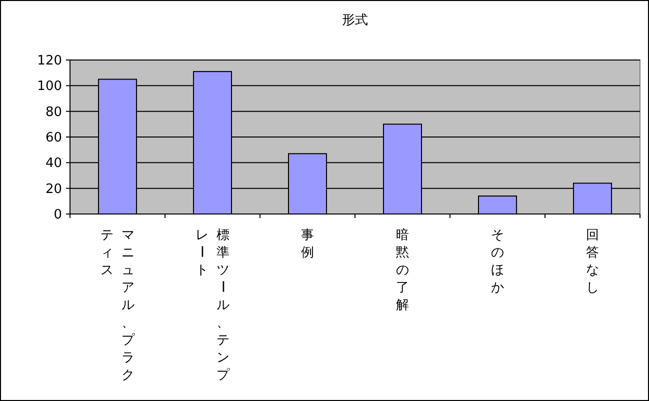 Image resolution: width=649 pixels, height=401 pixels. Describe the element at coordinates (49, 86) in the screenshot. I see `y-tick-label: 100` at that location.